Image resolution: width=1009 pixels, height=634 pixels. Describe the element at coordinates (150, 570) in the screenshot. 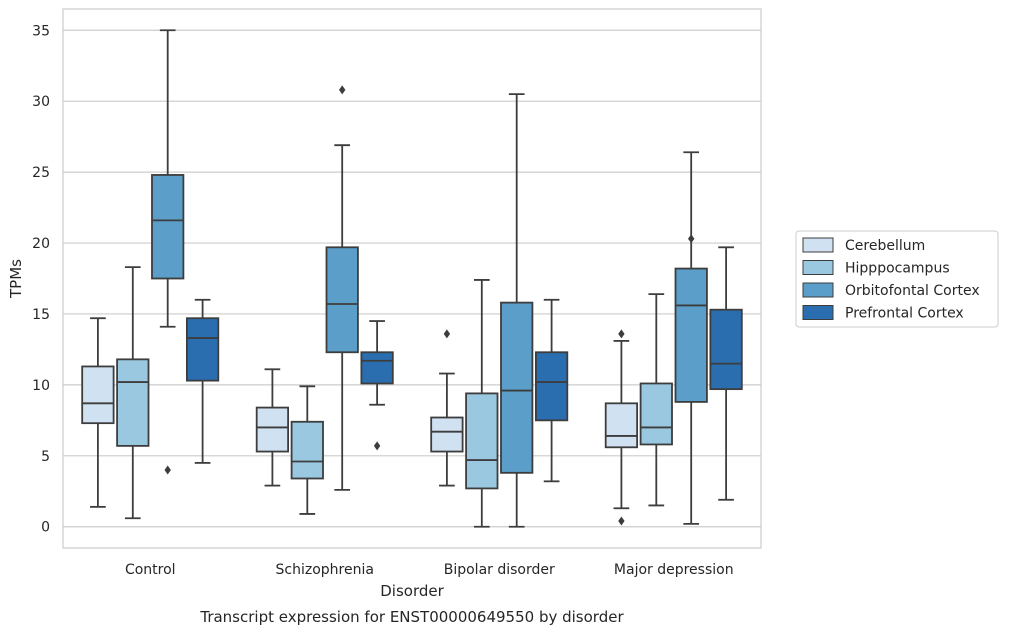

I see `x-tick-label: Control` at that location.